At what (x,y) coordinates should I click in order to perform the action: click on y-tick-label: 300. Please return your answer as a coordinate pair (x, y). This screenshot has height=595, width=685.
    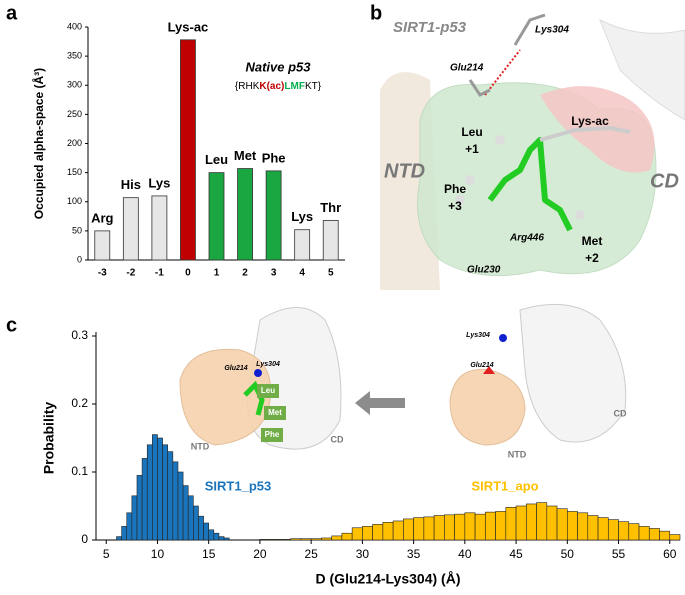
    Looking at the image, I should click on (74, 85).